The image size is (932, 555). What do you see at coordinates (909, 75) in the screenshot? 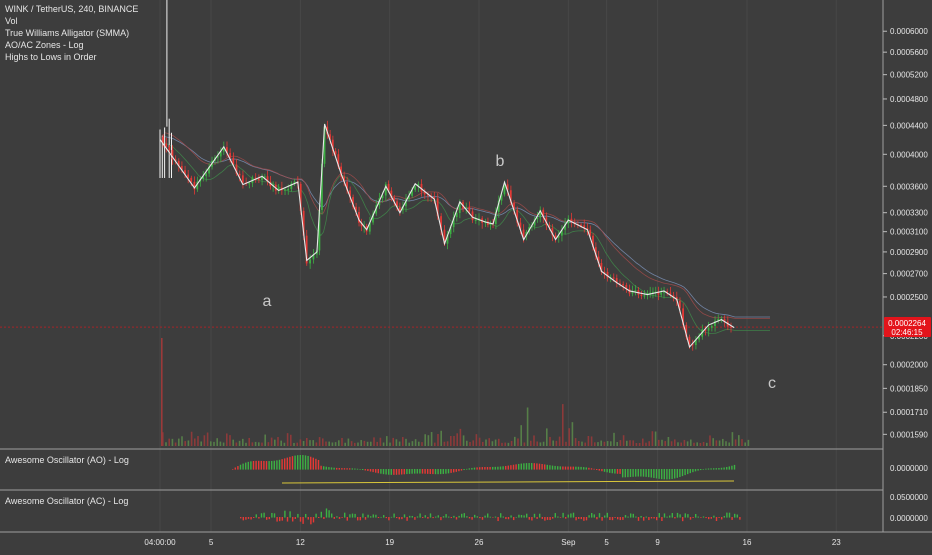
I see `y-tick-label: 0.0005200` at bounding box center [909, 75].